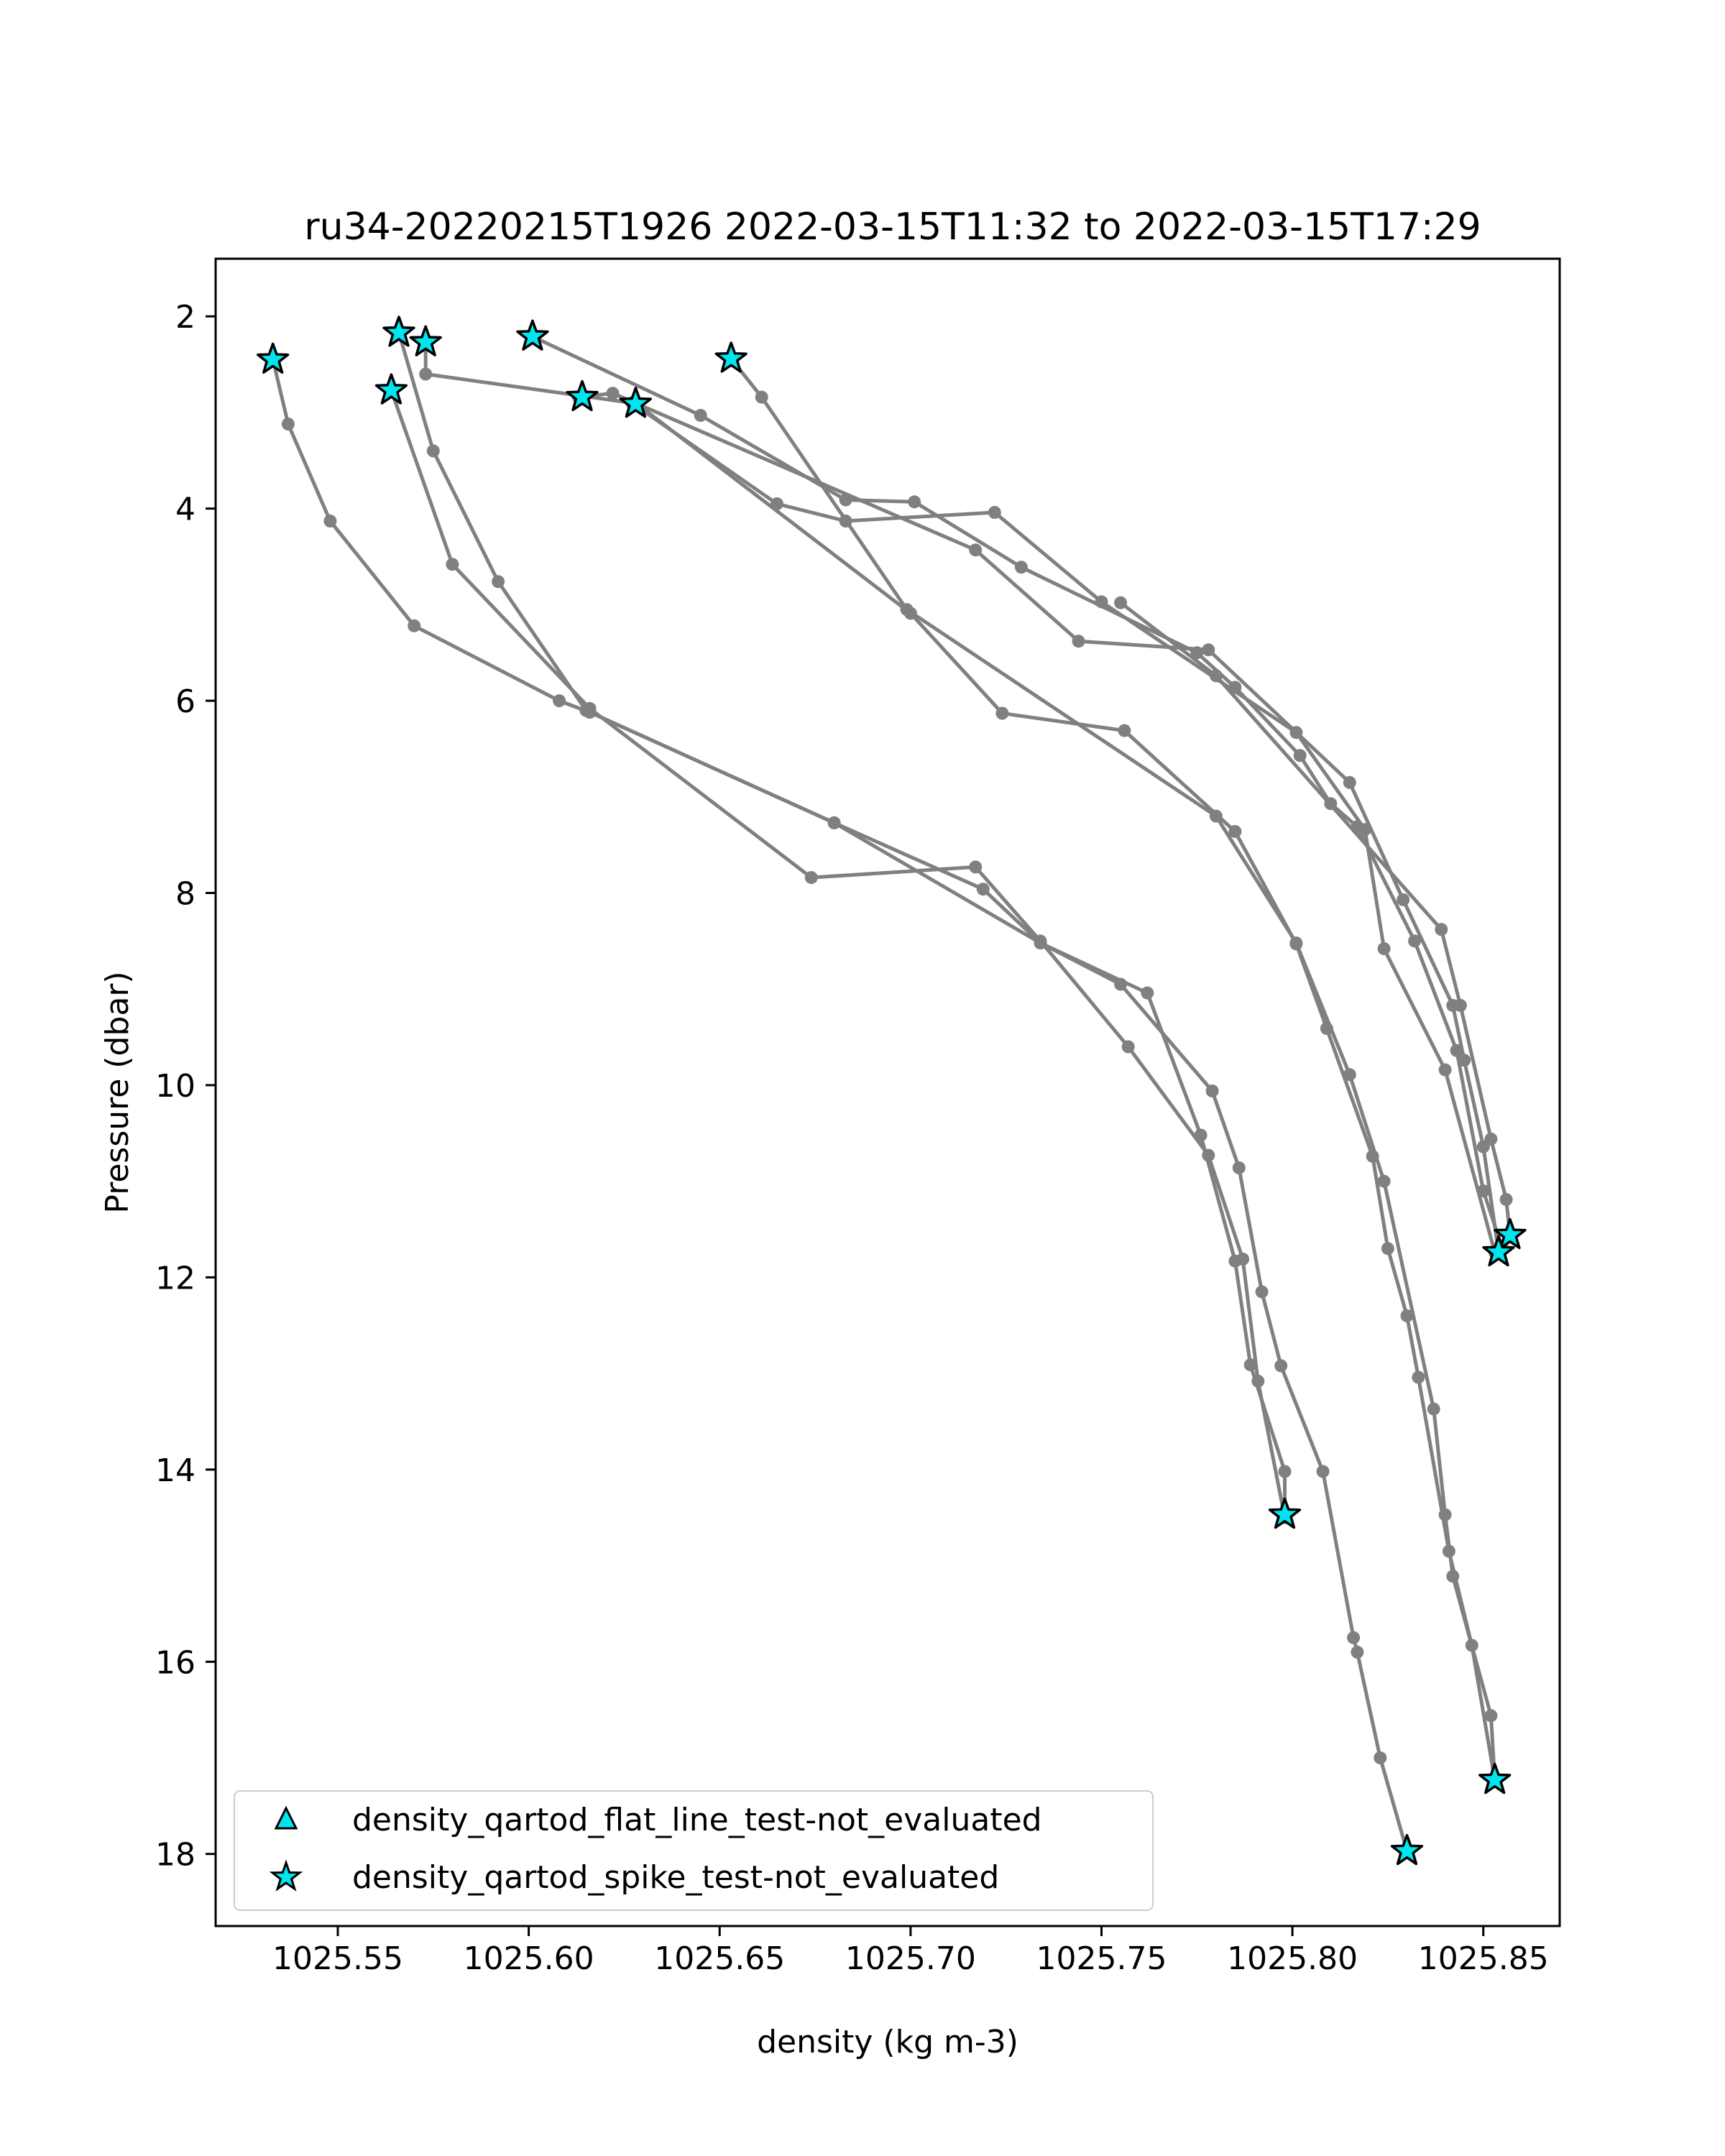  I want to click on y-axis-label: Pressure (dbar), so click(117, 1092).